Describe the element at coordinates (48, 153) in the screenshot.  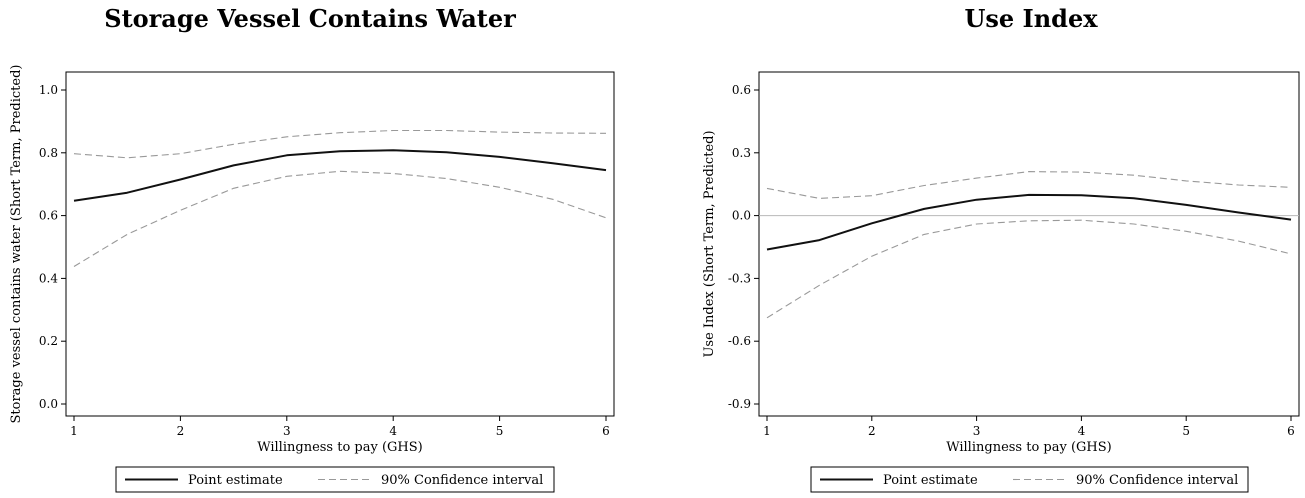
I see `y-tick-label: 0.8` at that location.